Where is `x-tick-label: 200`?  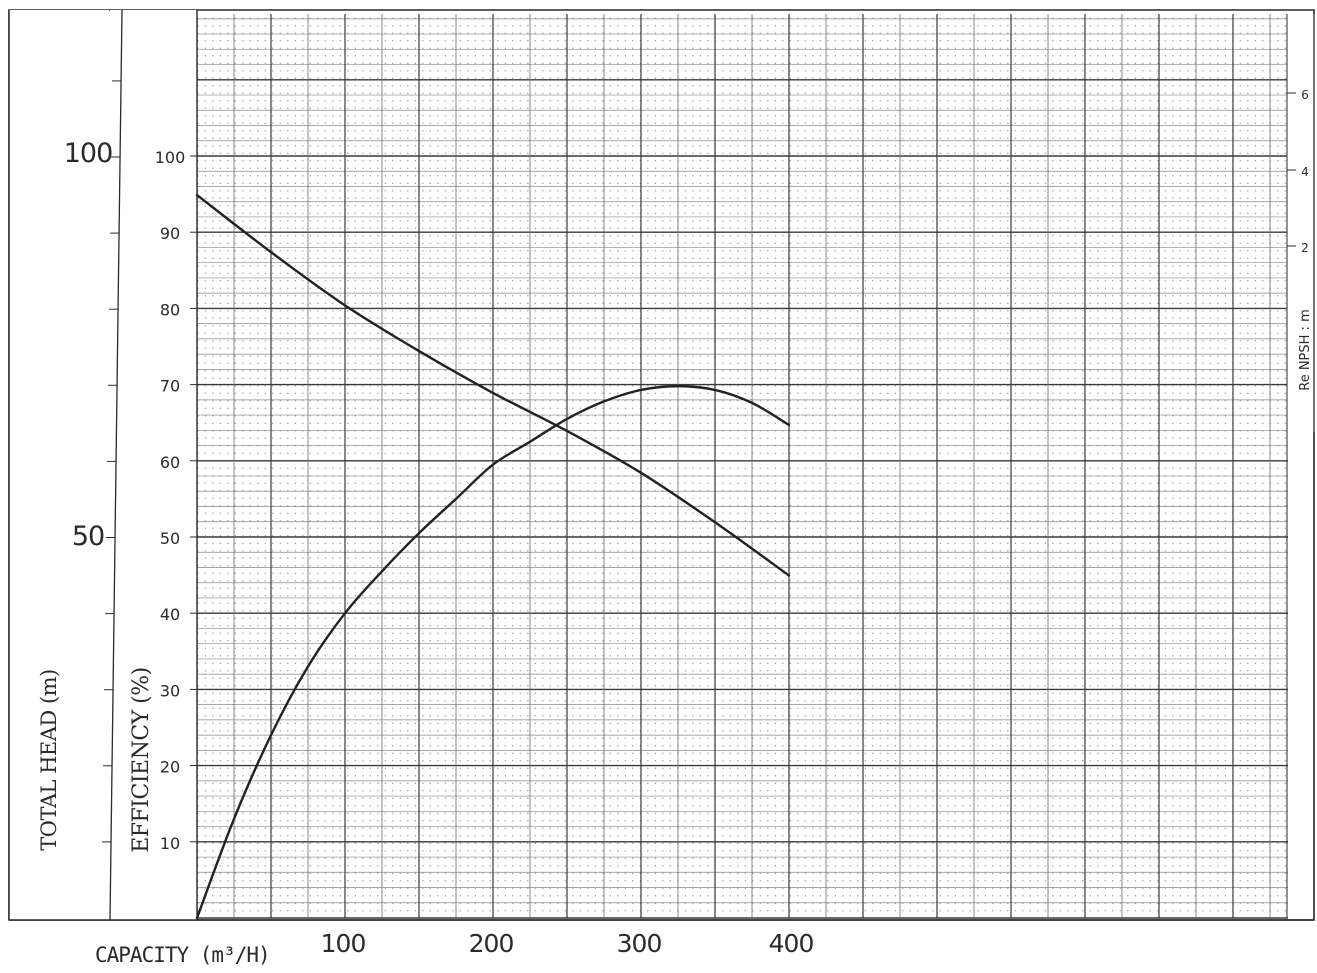
x-tick-label: 200 is located at coordinates (491, 943).